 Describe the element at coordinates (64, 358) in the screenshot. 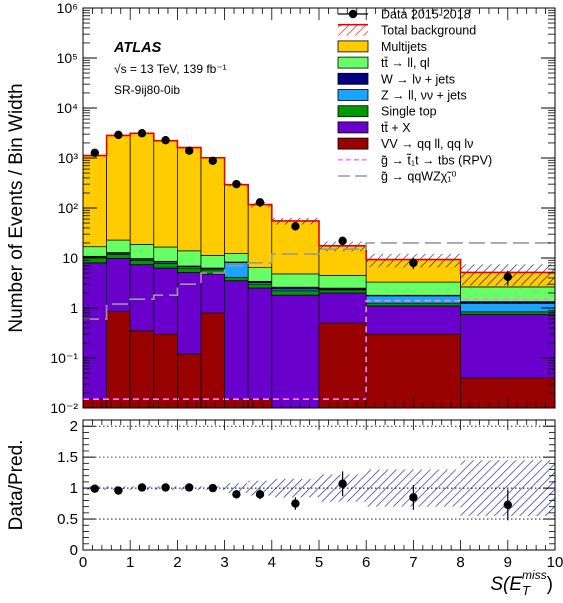

I see `main-y-tick-label-1: 10⁻¹` at that location.